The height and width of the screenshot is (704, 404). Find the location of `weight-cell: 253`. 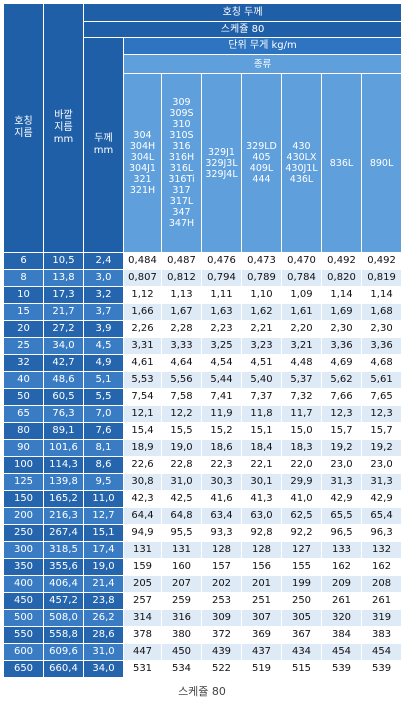

weight-cell: 253 is located at coordinates (221, 601).